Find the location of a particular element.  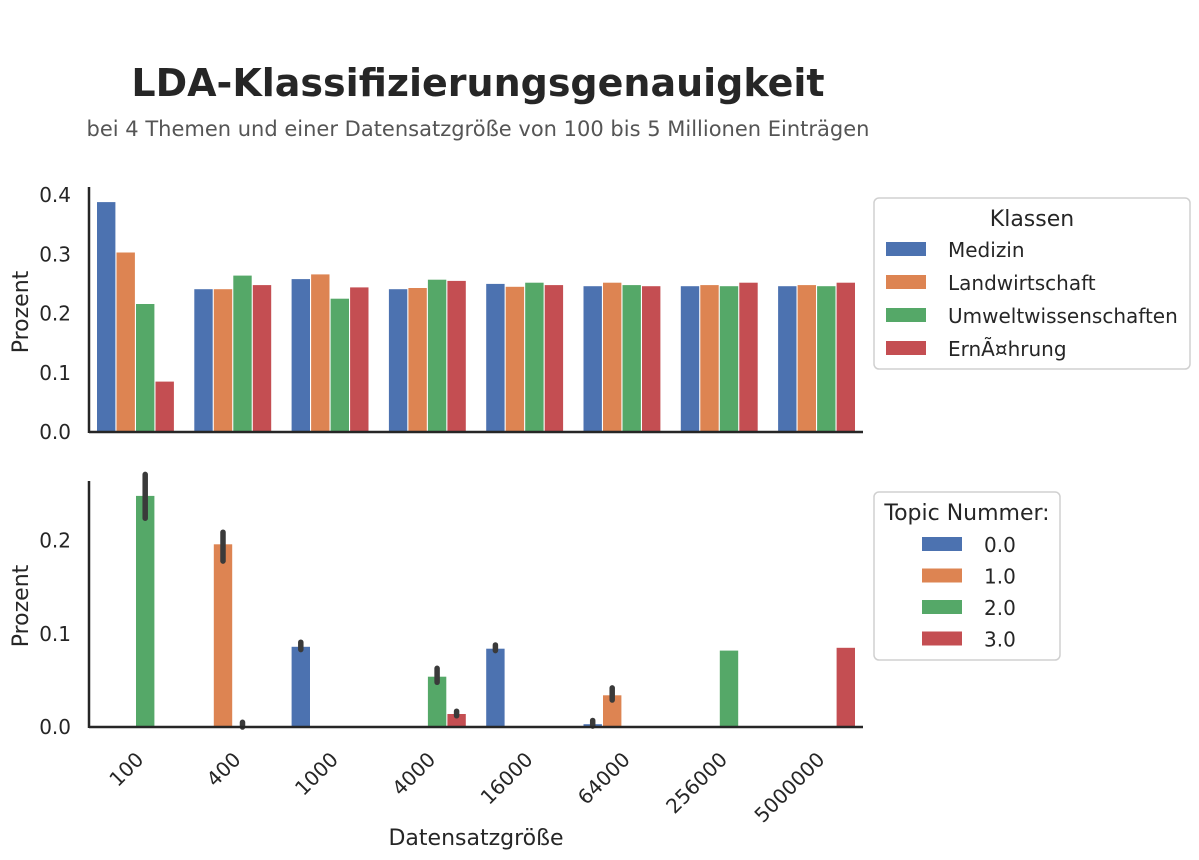

x-tick-label: 100 is located at coordinates (126, 769).